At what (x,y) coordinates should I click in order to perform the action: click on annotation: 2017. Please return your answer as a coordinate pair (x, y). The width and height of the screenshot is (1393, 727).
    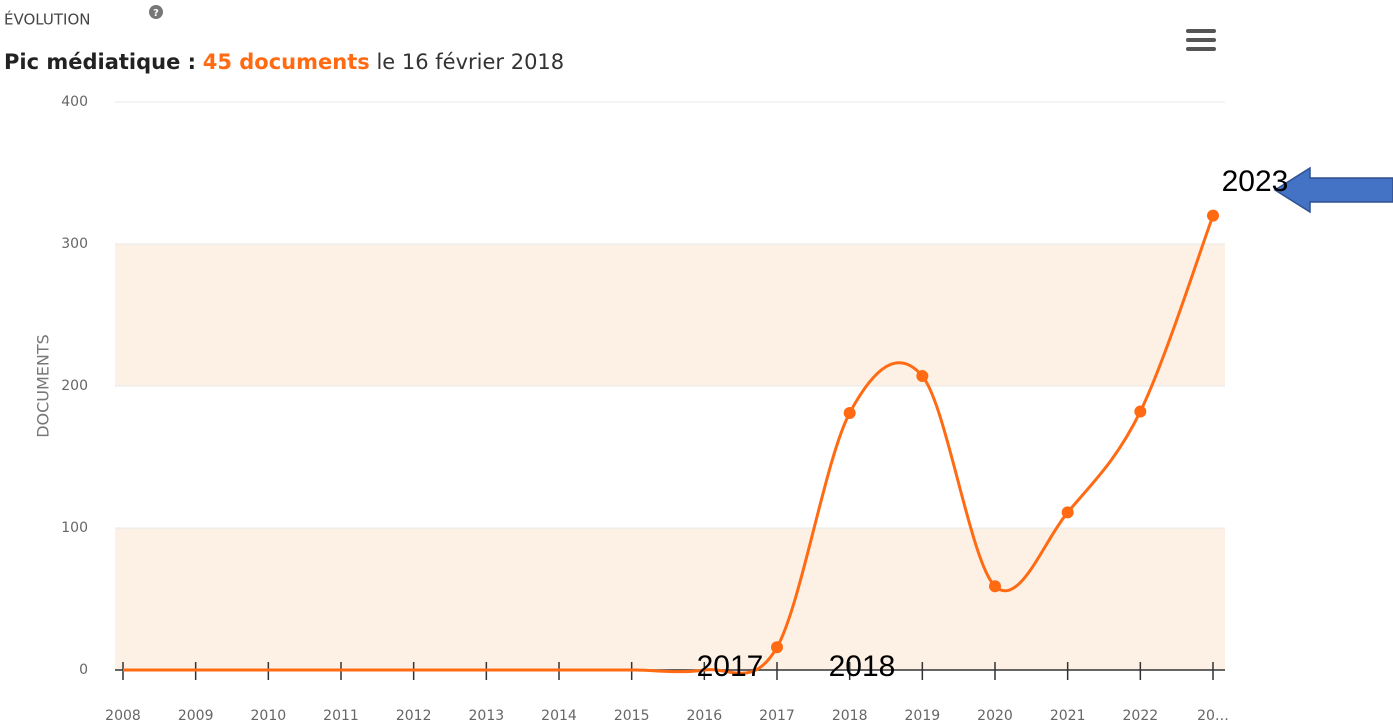
    Looking at the image, I should click on (730, 666).